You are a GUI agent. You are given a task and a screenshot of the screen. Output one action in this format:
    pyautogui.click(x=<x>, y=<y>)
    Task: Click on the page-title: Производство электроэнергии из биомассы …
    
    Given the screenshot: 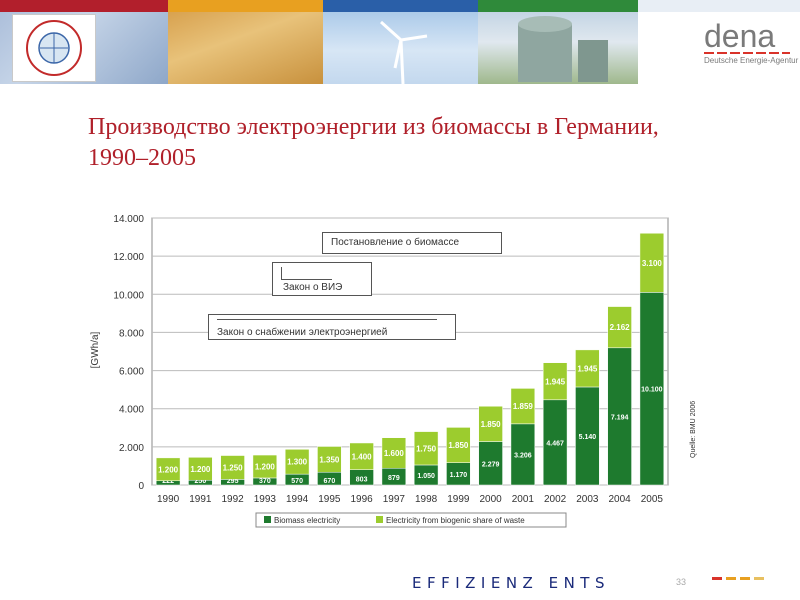 What is the action you would take?
    pyautogui.click(x=373, y=142)
    